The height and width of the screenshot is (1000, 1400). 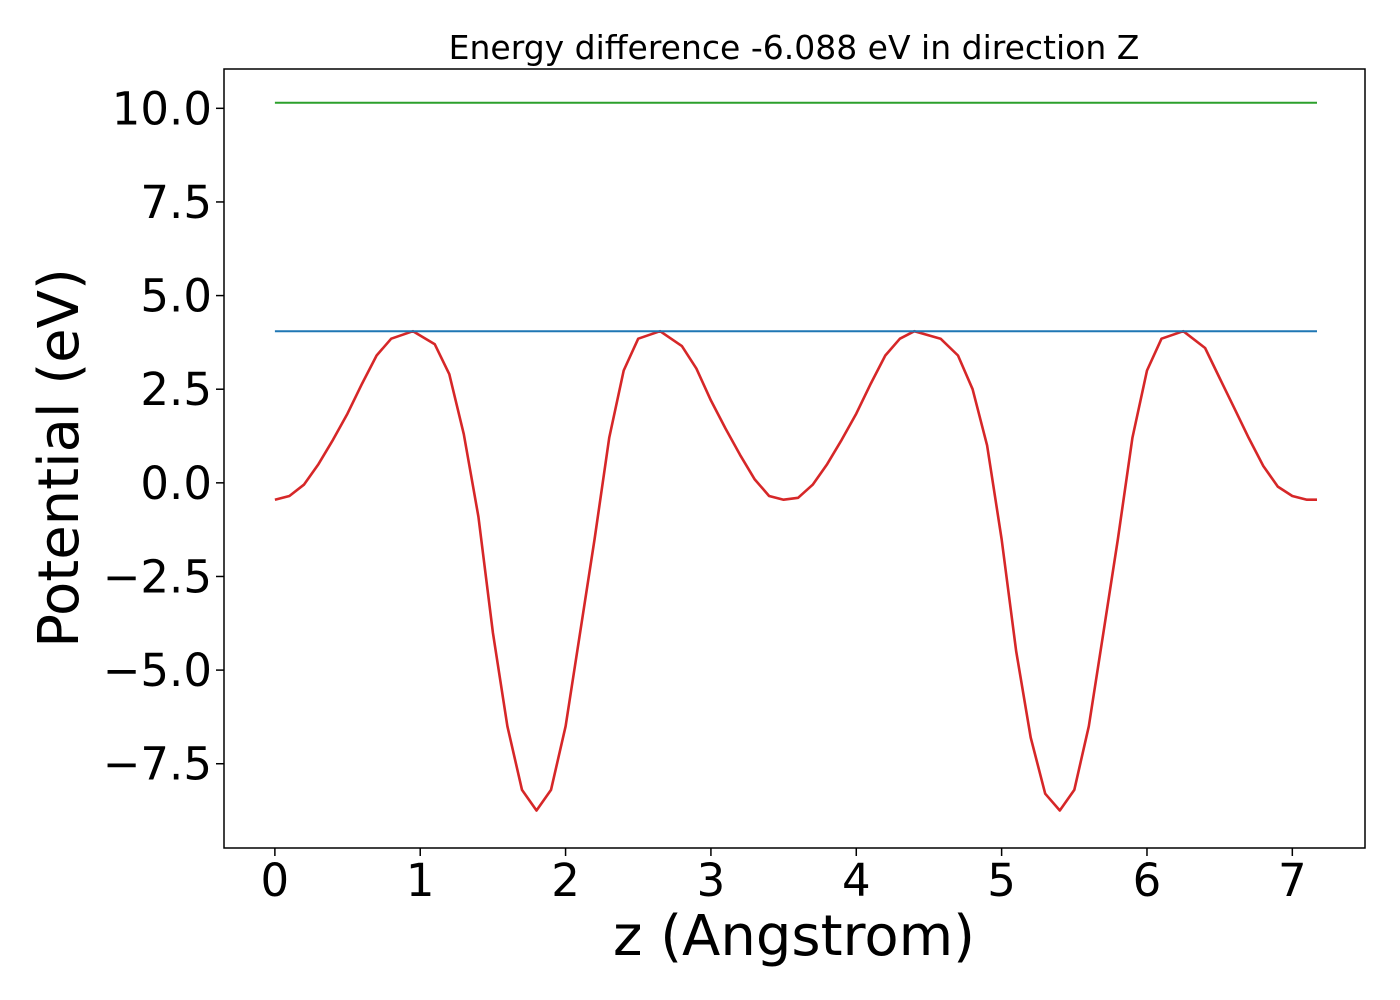 What do you see at coordinates (275, 880) in the screenshot?
I see `x-tick-label: 0` at bounding box center [275, 880].